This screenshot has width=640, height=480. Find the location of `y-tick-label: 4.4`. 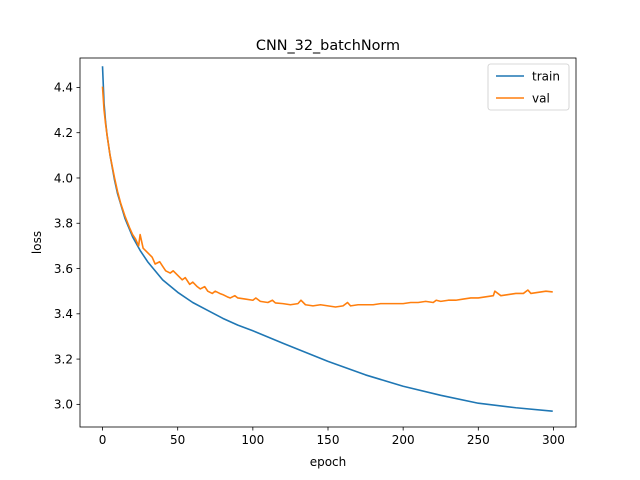

y-tick-label: 4.4 is located at coordinates (63, 88).